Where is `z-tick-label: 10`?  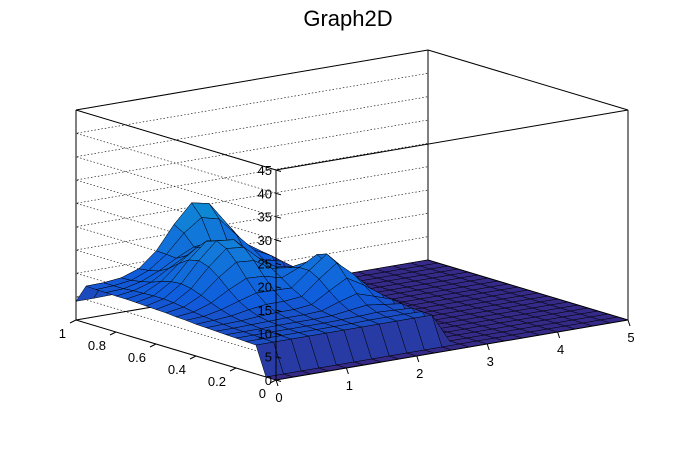
z-tick-label: 10 is located at coordinates (265, 333).